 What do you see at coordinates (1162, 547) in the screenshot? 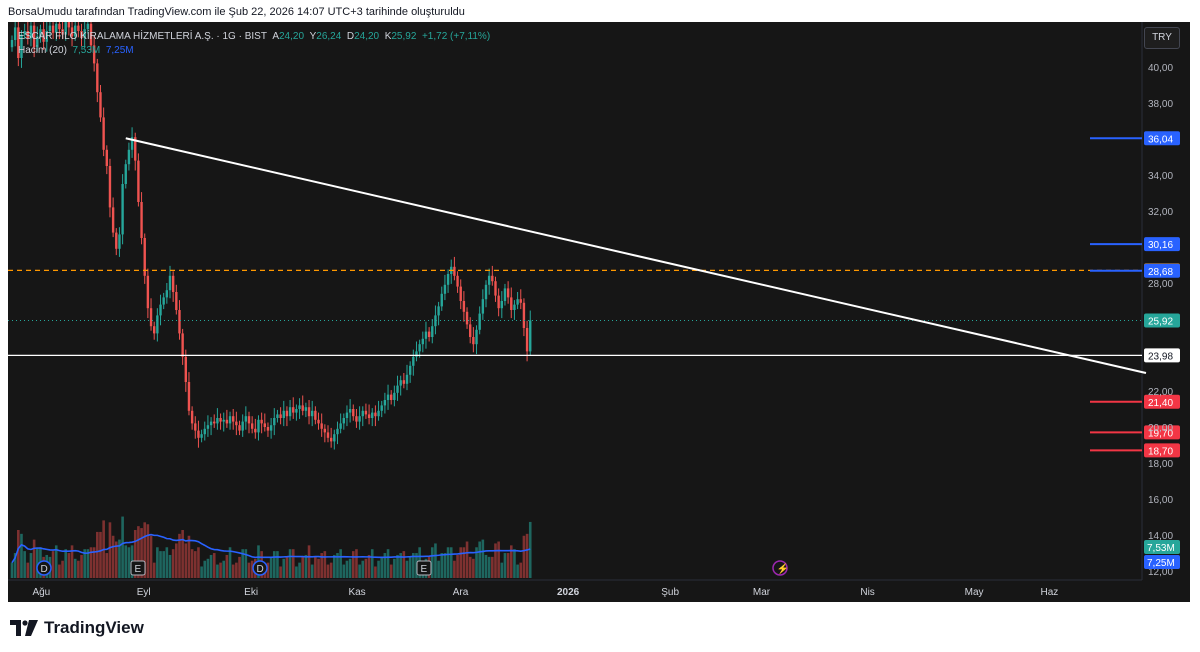
I see `volume-axis-label-bg` at bounding box center [1162, 547].